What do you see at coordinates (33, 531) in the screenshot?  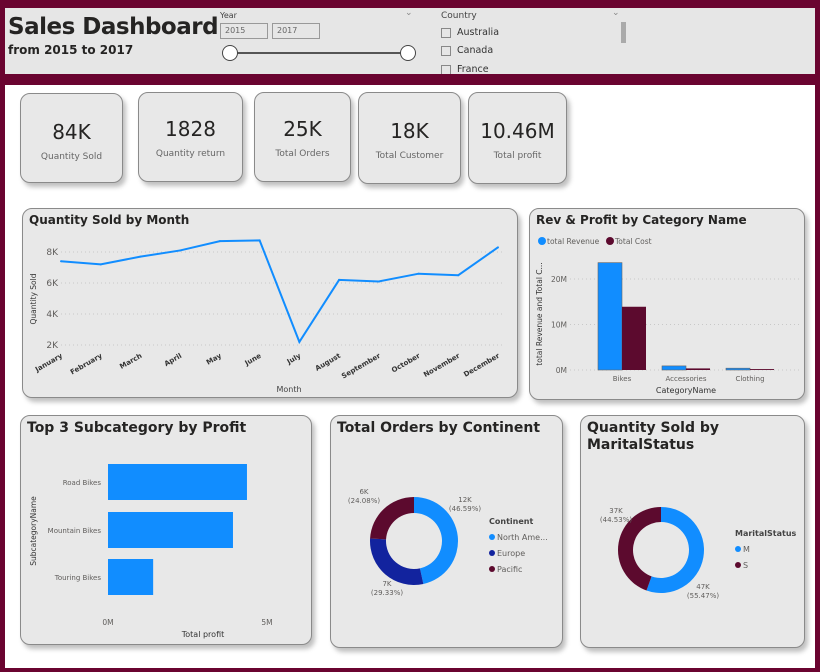 I see `y-axis-title: SubcategoryName` at bounding box center [33, 531].